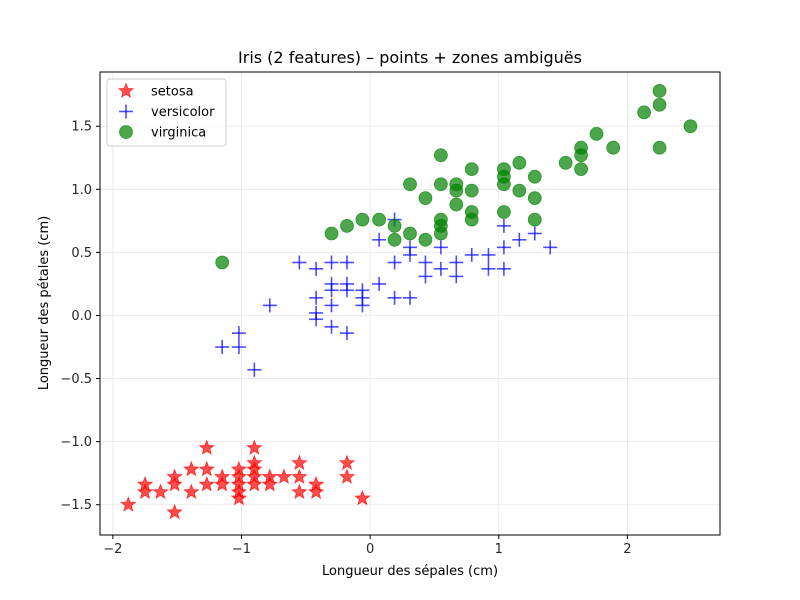 Image resolution: width=800 pixels, height=600 pixels. Describe the element at coordinates (81, 190) in the screenshot. I see `y-tick-label: 1.0` at that location.